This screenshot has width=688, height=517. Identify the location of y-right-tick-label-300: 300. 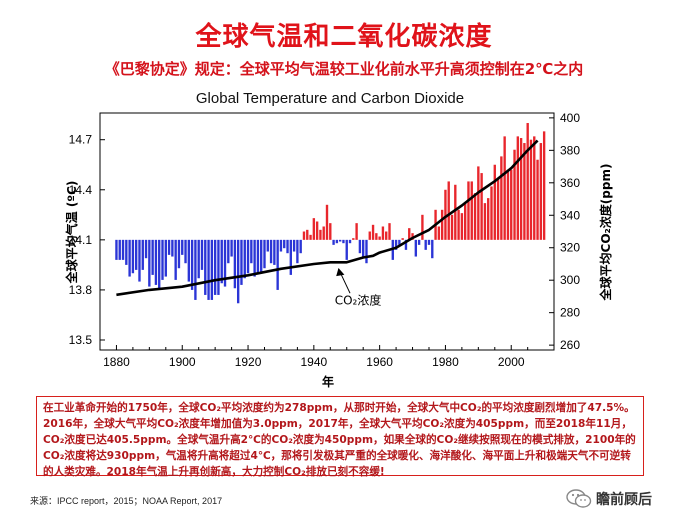
(570, 280).